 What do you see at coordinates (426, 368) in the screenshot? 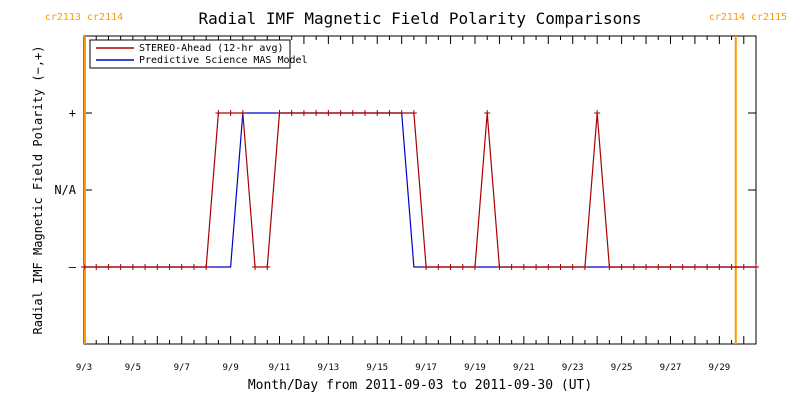
I see `x-tick-label: 9/17` at bounding box center [426, 368].